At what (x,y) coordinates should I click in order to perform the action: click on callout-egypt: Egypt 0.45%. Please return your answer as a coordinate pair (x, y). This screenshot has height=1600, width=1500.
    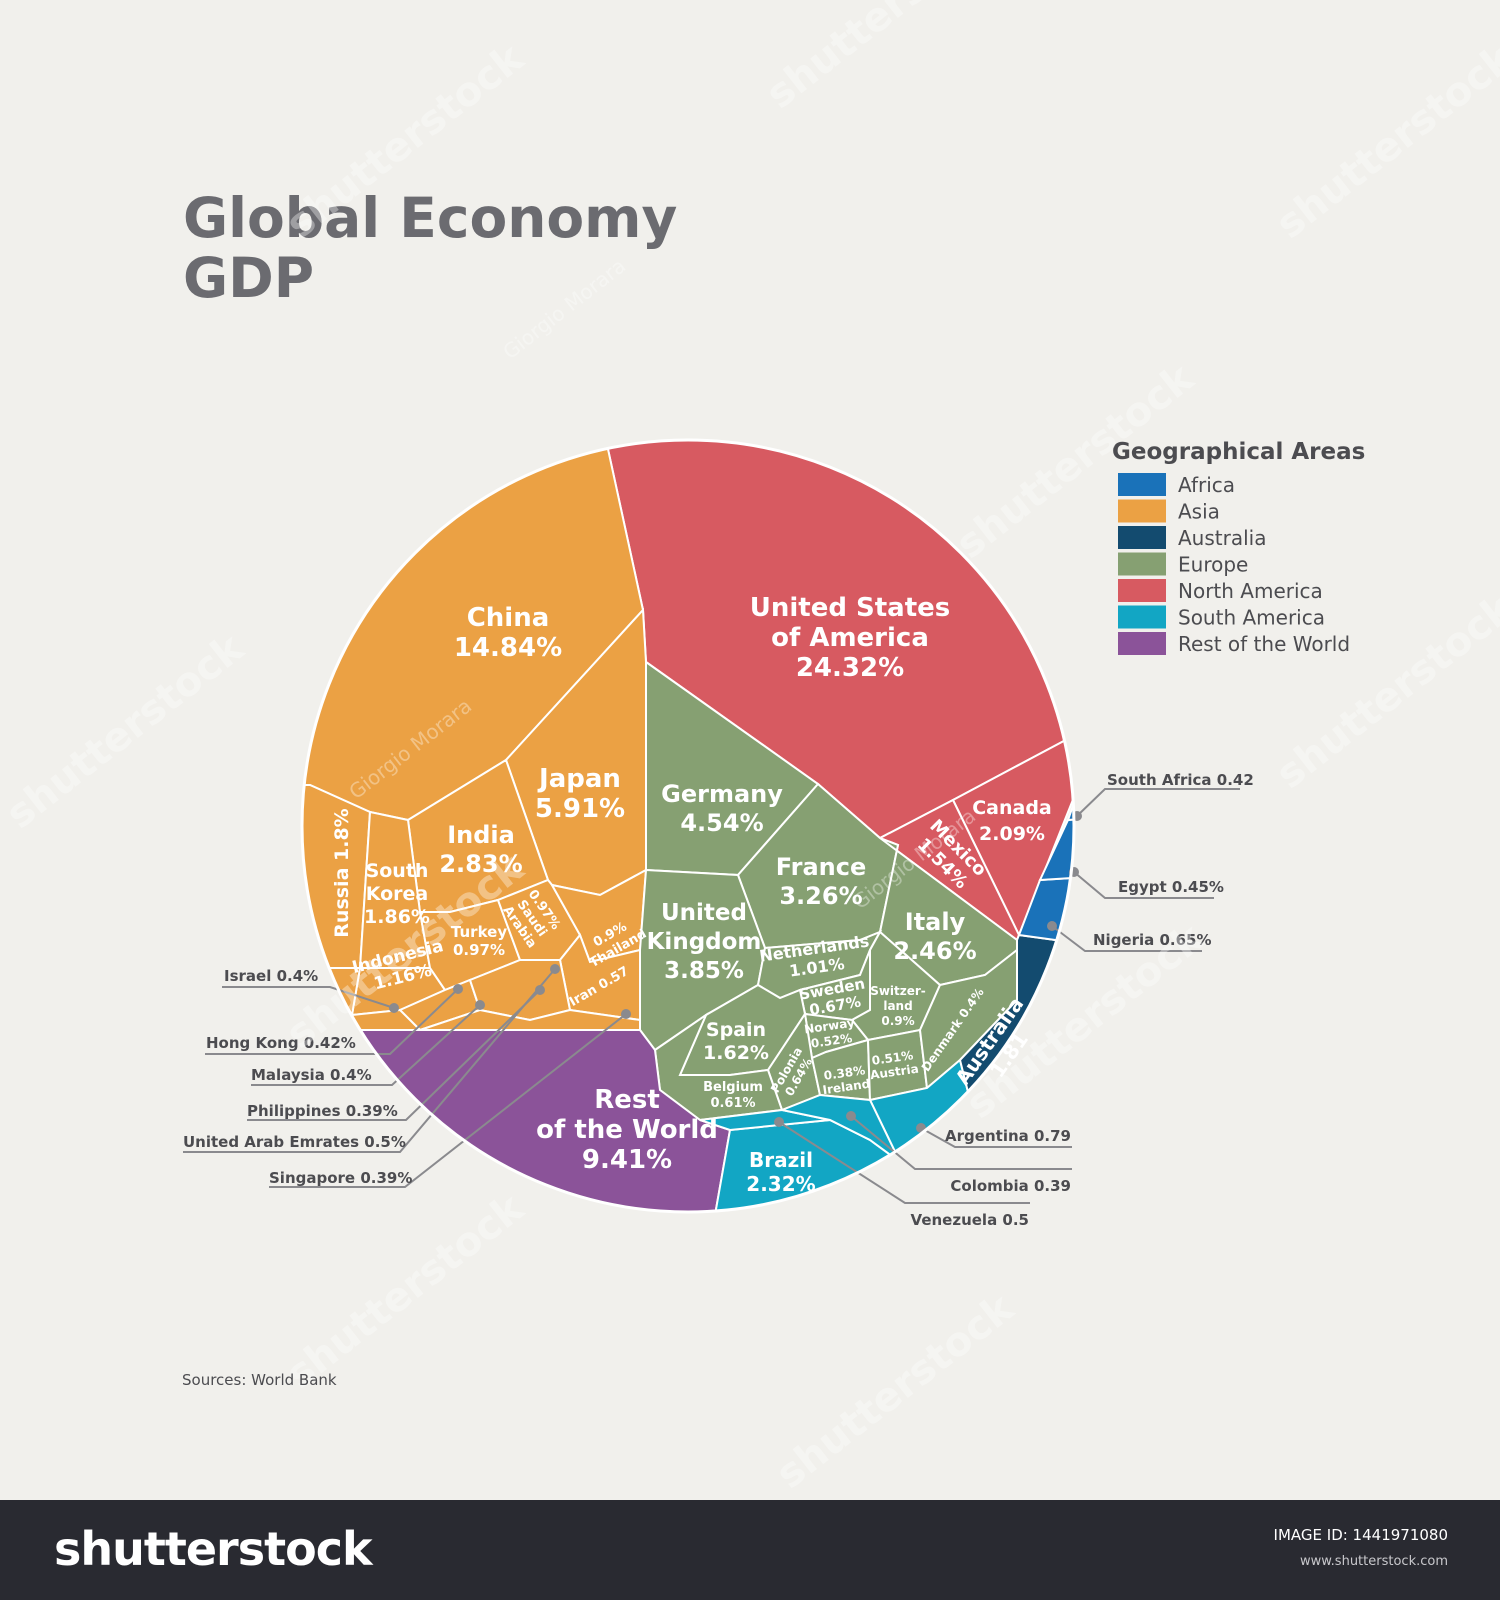
    Looking at the image, I should click on (1146, 883).